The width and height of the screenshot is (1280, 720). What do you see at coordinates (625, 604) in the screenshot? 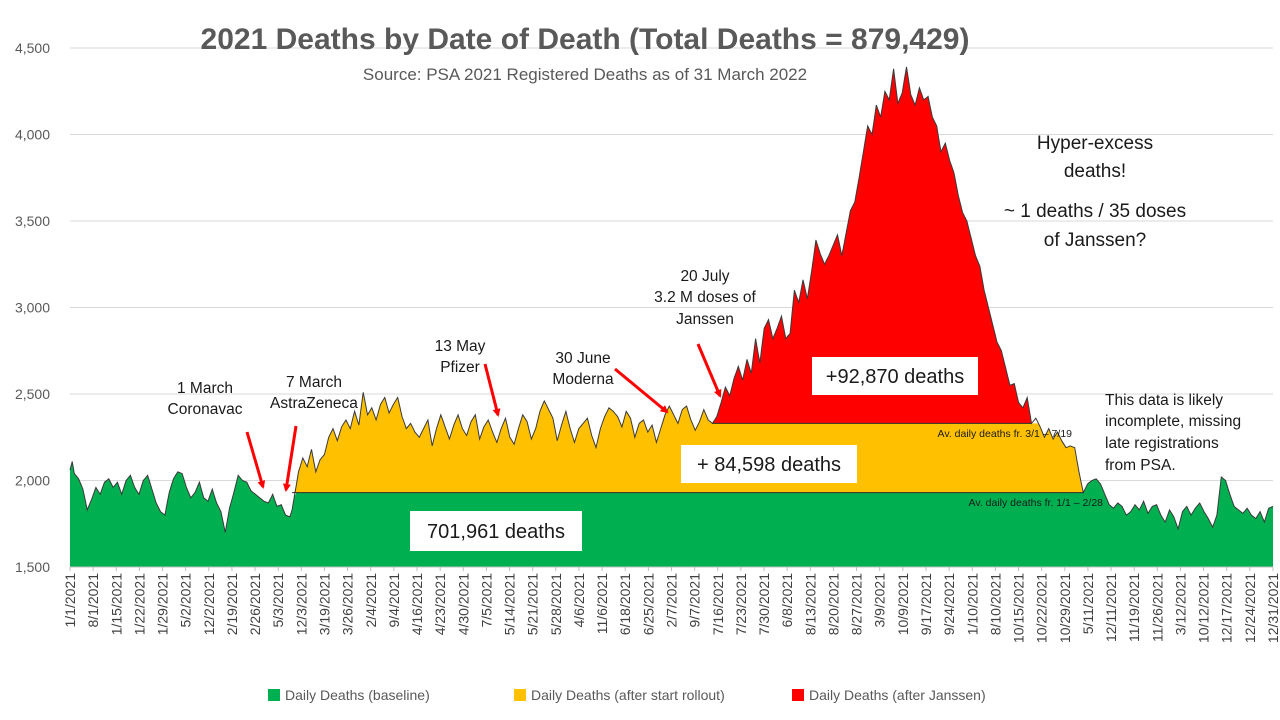
I see `x-tick-label: 6/18/2021` at bounding box center [625, 604].